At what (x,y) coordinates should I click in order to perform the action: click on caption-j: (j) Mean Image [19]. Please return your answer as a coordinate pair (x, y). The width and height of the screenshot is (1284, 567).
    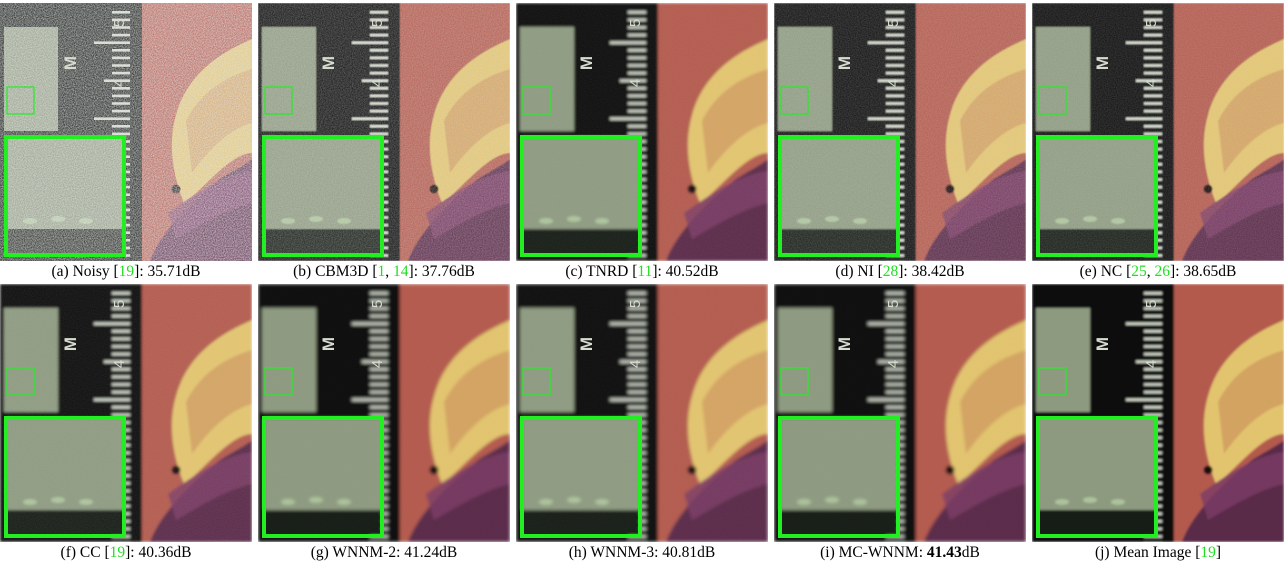
    Looking at the image, I should click on (1155, 553).